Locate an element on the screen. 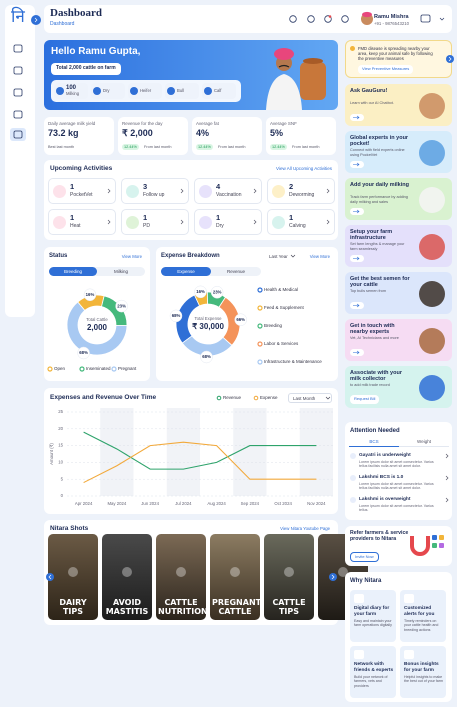 The width and height of the screenshot is (457, 707). activity-count: 2 is located at coordinates (291, 186).